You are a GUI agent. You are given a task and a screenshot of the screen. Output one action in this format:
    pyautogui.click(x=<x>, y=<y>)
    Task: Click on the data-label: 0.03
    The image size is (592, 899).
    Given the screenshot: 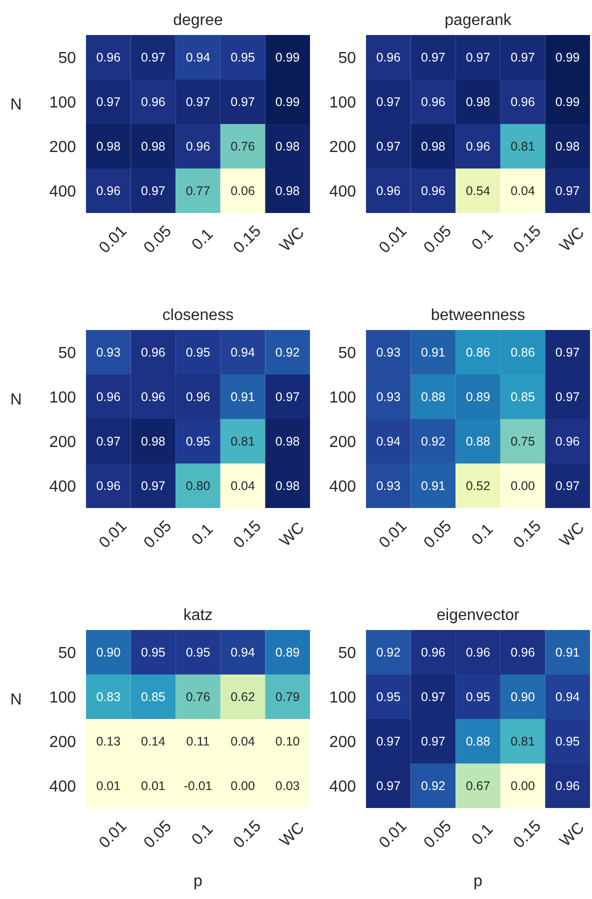 What is the action you would take?
    pyautogui.click(x=287, y=786)
    